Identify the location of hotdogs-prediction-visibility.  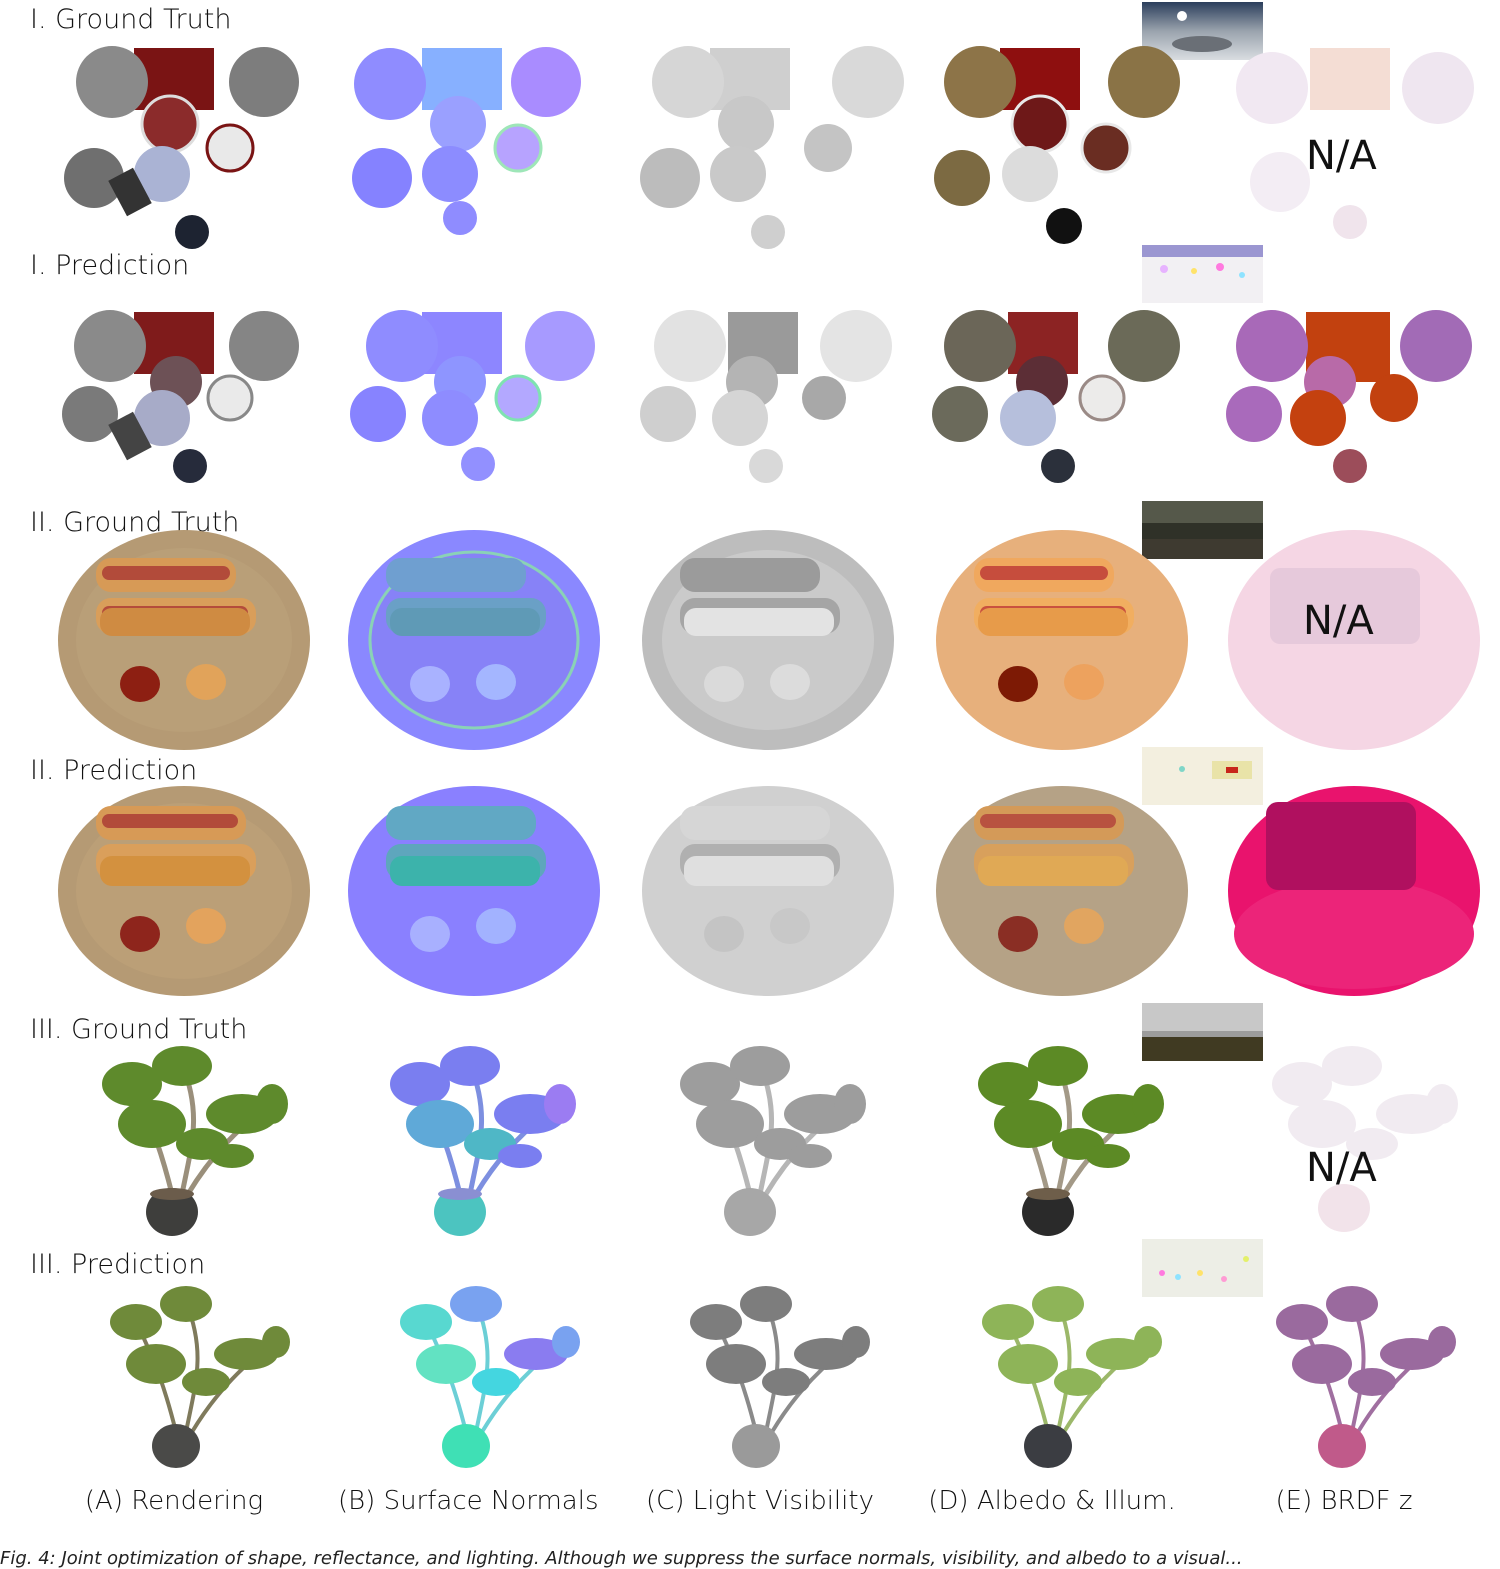
(768, 891).